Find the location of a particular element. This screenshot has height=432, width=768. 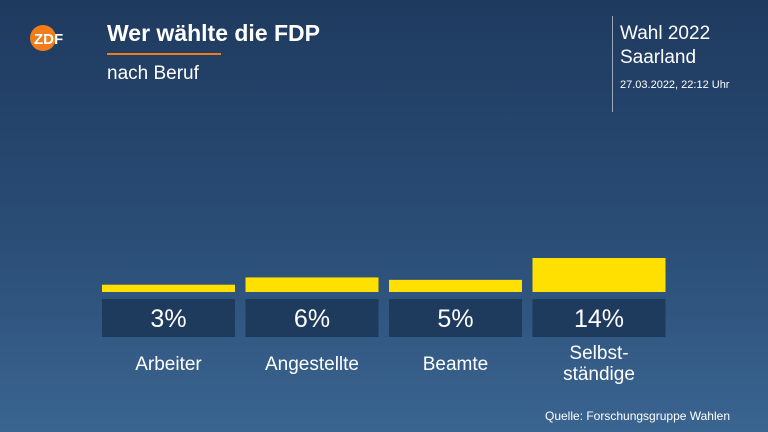

timestamp: 27.03.2022, 22:12 Uhr is located at coordinates (675, 85).